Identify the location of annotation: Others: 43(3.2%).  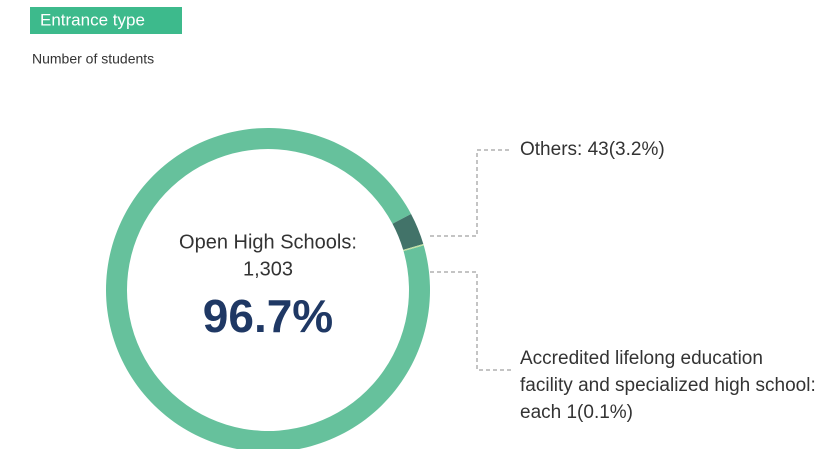
(592, 149).